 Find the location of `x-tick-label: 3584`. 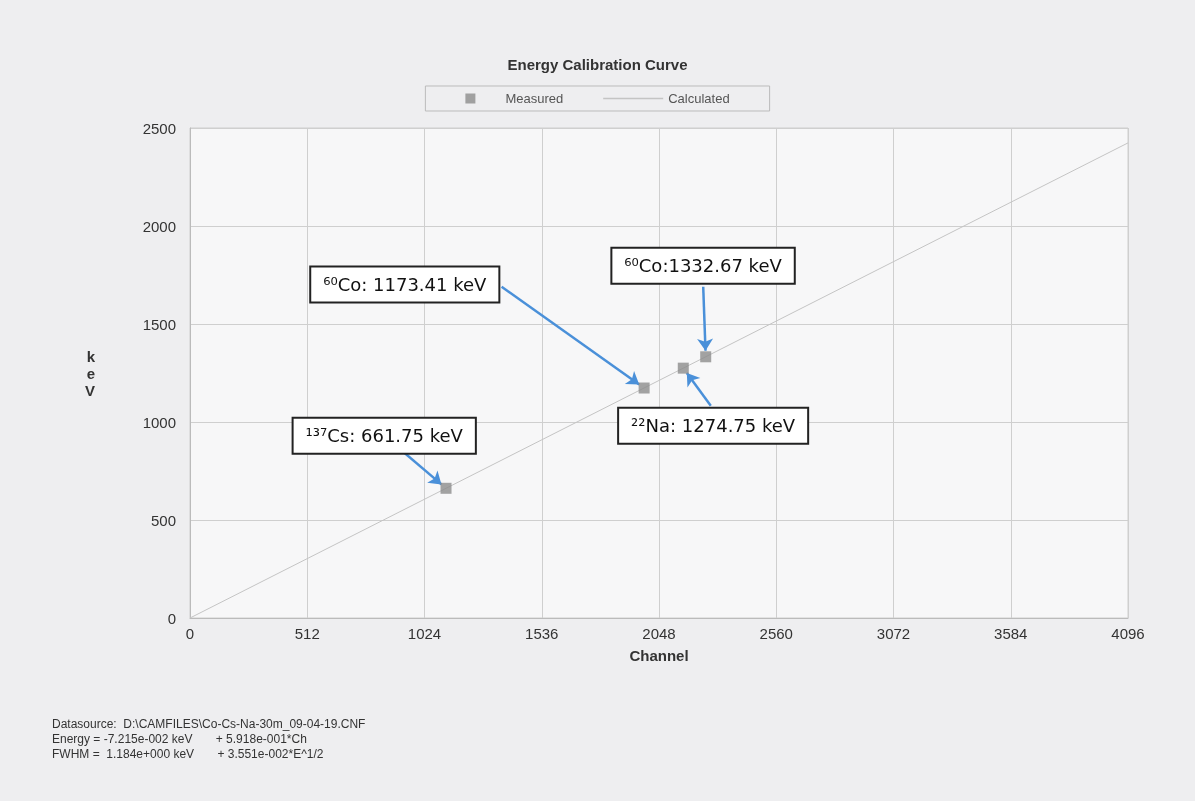

x-tick-label: 3584 is located at coordinates (1011, 633).